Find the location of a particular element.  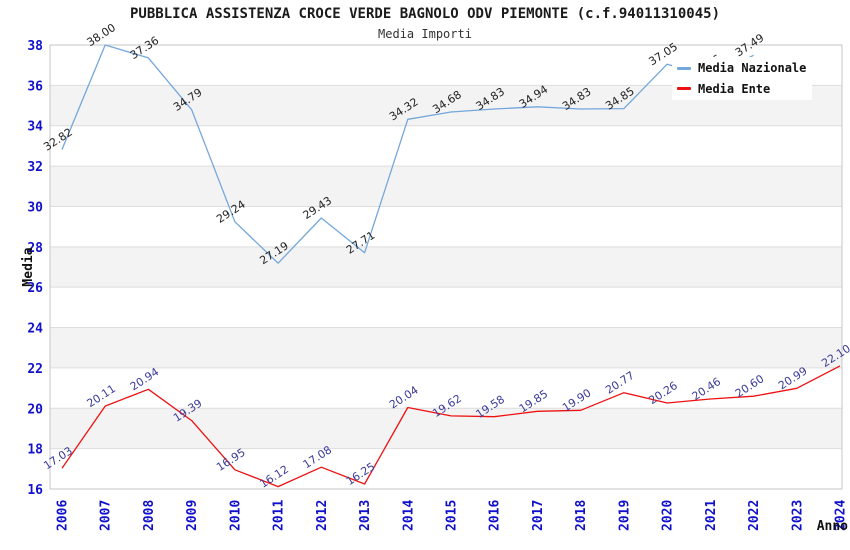

x-tick-label: 2010 is located at coordinates (235, 515).